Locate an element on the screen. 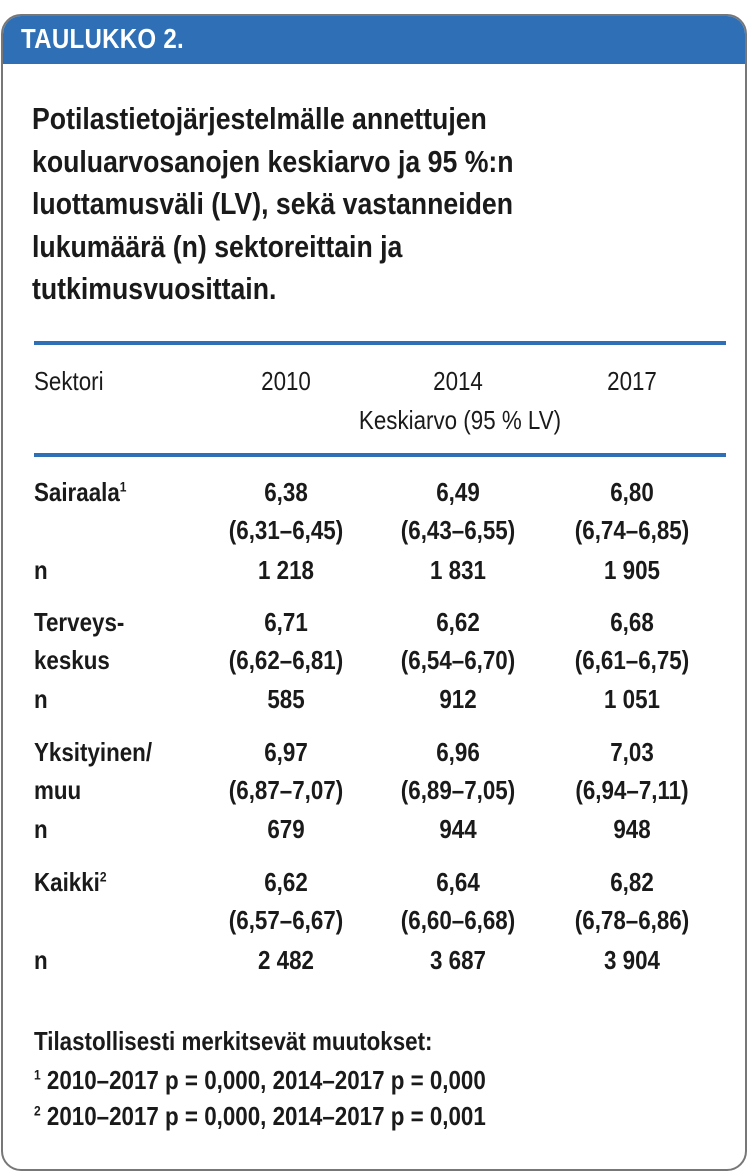 This screenshot has width=750, height=1175. column-header-year: 2017 is located at coordinates (632, 381).